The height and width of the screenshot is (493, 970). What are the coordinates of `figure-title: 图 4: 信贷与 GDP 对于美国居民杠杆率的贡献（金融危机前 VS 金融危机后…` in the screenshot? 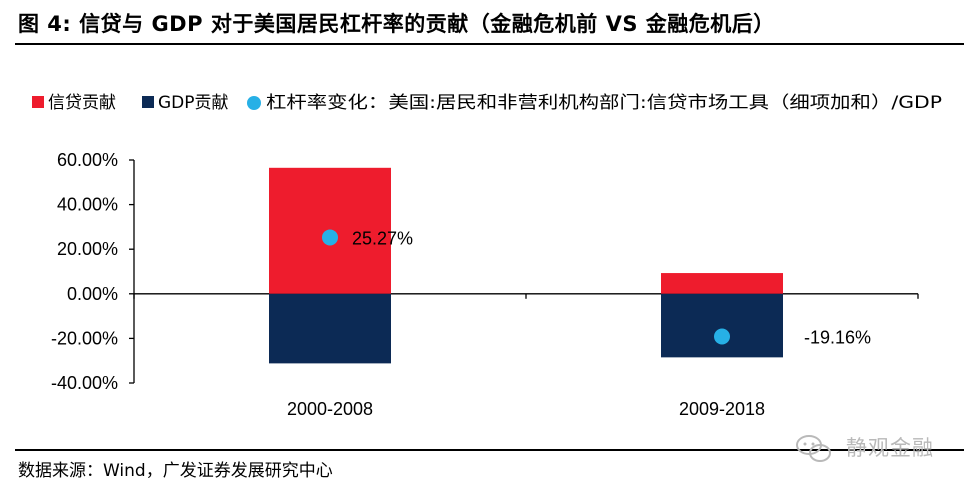 It's located at (396, 24).